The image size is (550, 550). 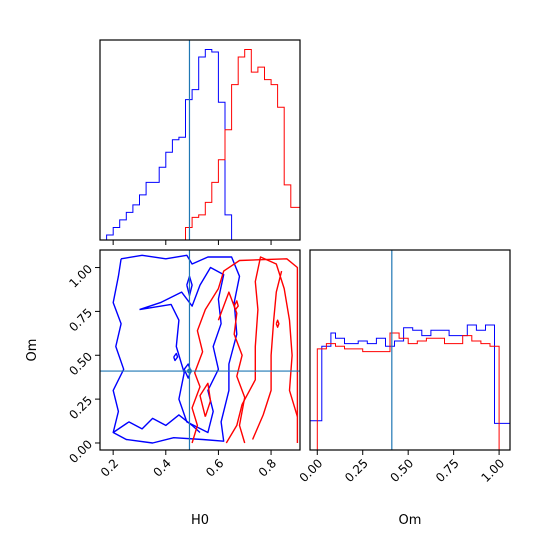 What do you see at coordinates (162, 467) in the screenshot?
I see `contour-x-tick-label: 0.4` at bounding box center [162, 467].